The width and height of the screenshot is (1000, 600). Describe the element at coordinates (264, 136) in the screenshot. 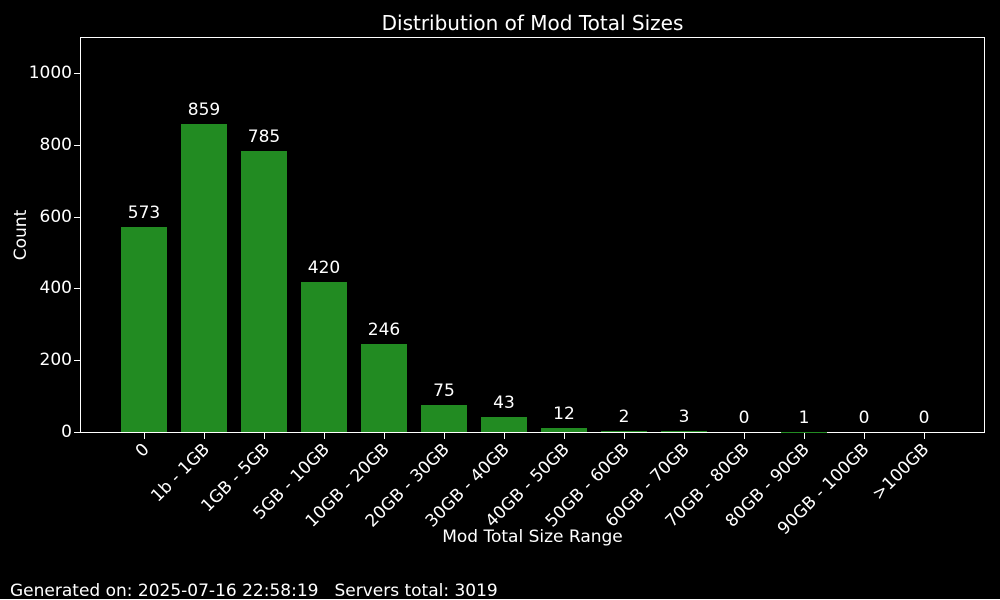

I see `bar-value-label: 785` at that location.